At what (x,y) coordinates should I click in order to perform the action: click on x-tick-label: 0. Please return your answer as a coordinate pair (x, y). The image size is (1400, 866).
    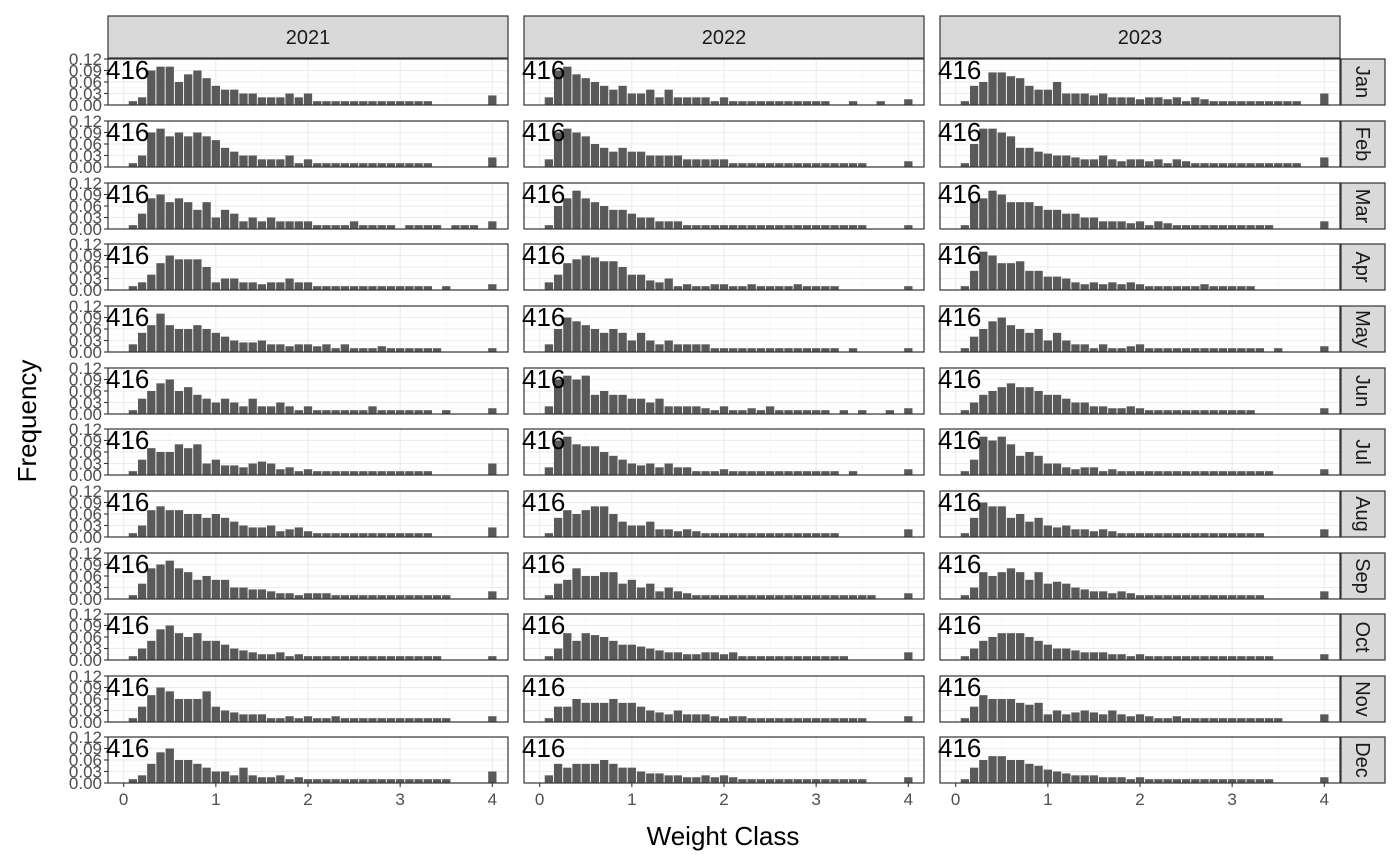
    Looking at the image, I should click on (123, 799).